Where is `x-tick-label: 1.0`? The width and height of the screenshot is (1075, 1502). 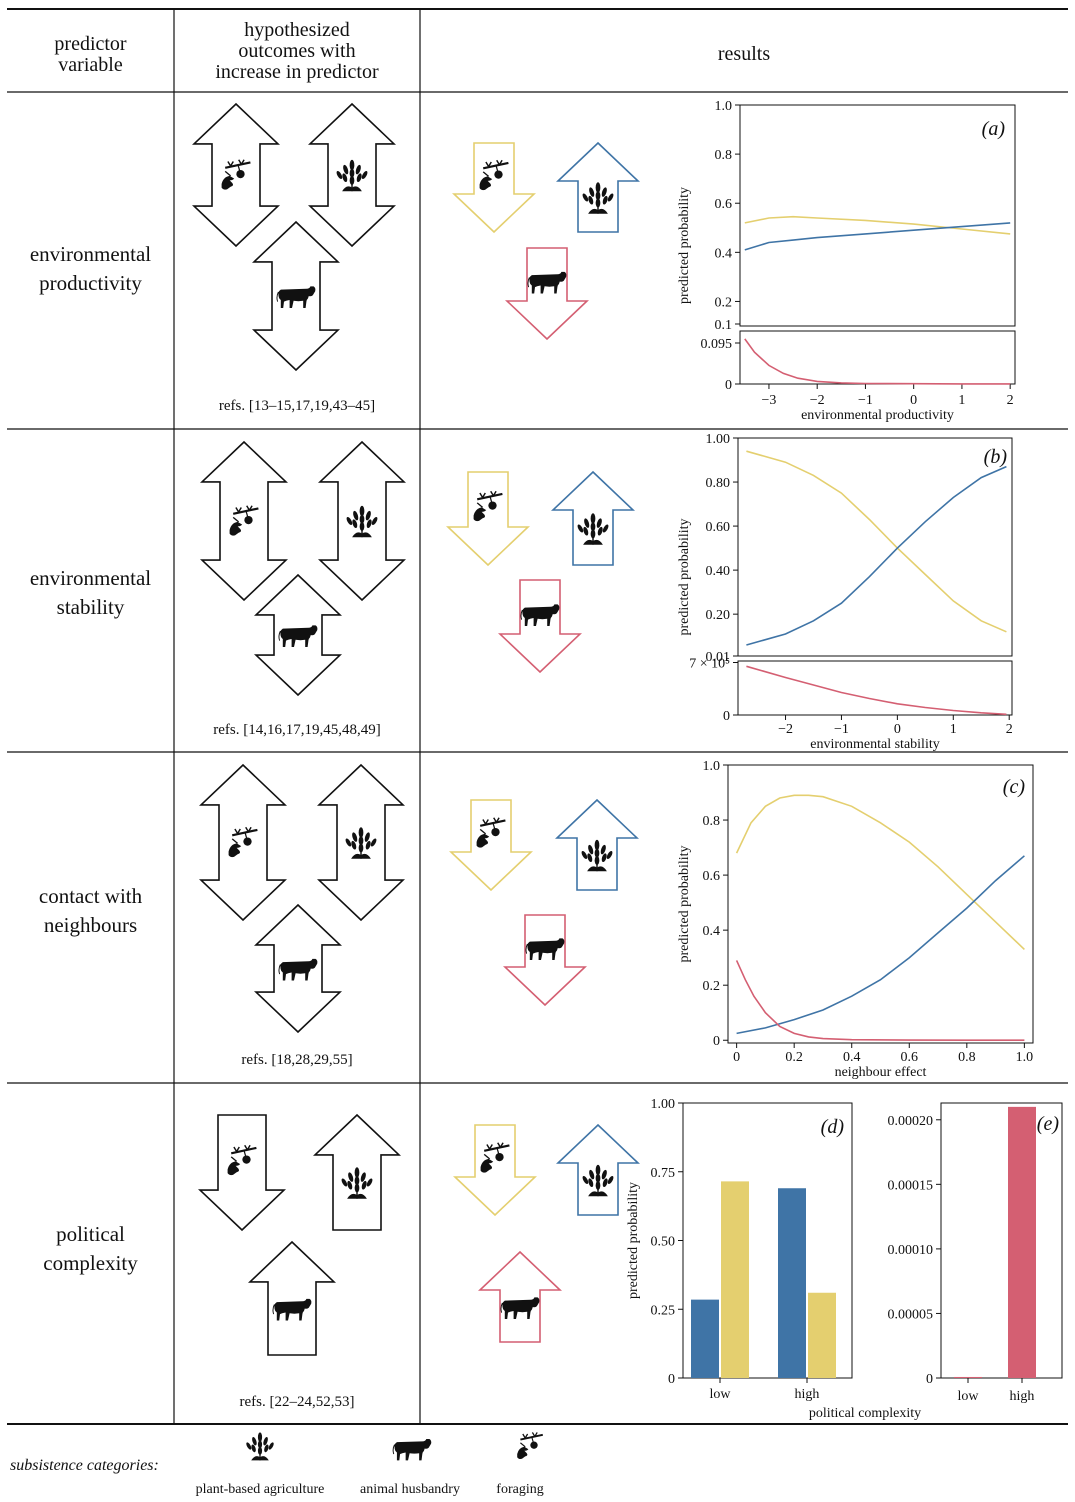 x-tick-label: 1.0 is located at coordinates (1025, 1057).